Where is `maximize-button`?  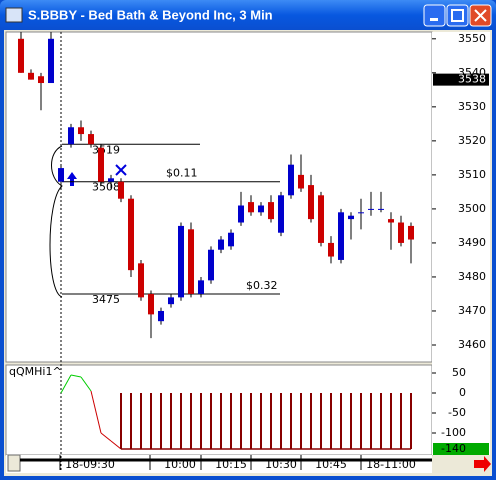 maximize-button is located at coordinates (457, 15).